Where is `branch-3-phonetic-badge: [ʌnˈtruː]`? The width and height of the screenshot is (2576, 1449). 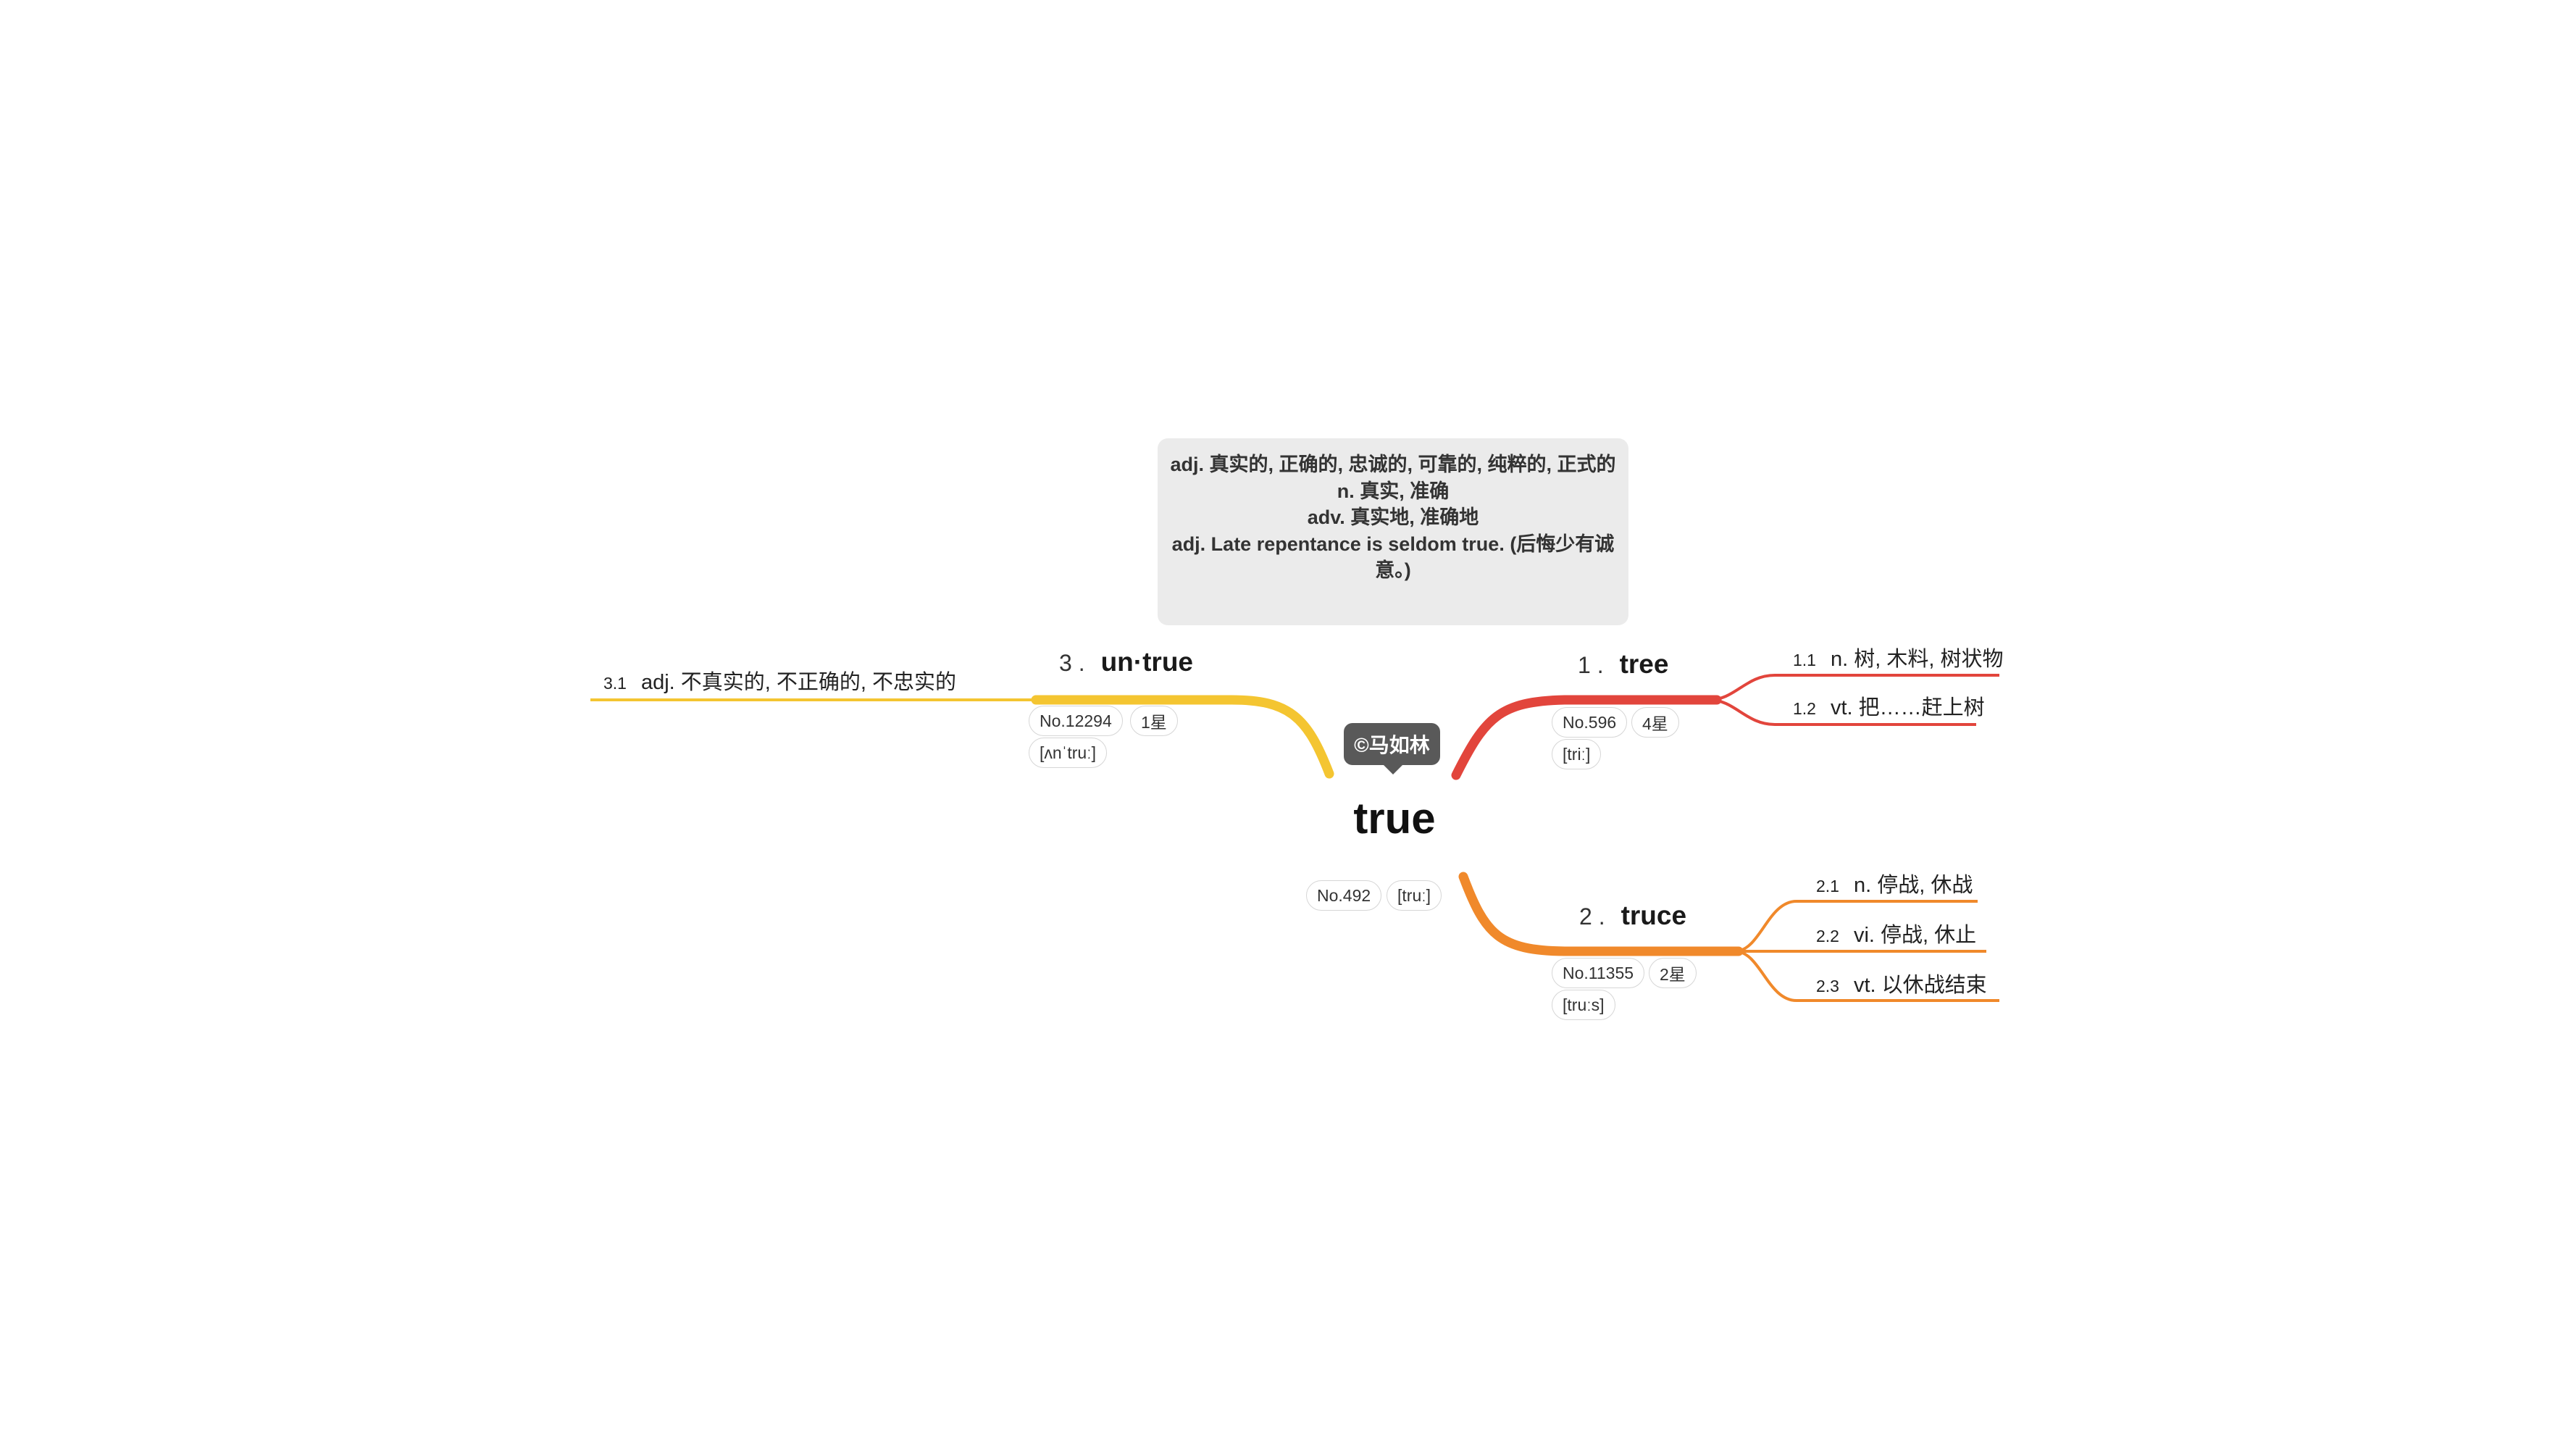 branch-3-phonetic-badge: [ʌnˈtruː] is located at coordinates (1068, 753).